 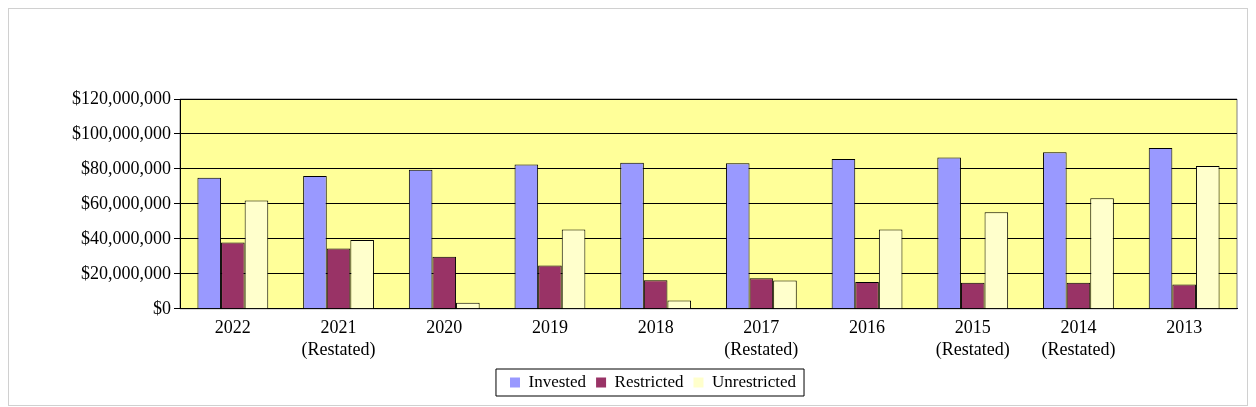 What do you see at coordinates (232, 327) in the screenshot?
I see `x-tick-label: 2022` at bounding box center [232, 327].